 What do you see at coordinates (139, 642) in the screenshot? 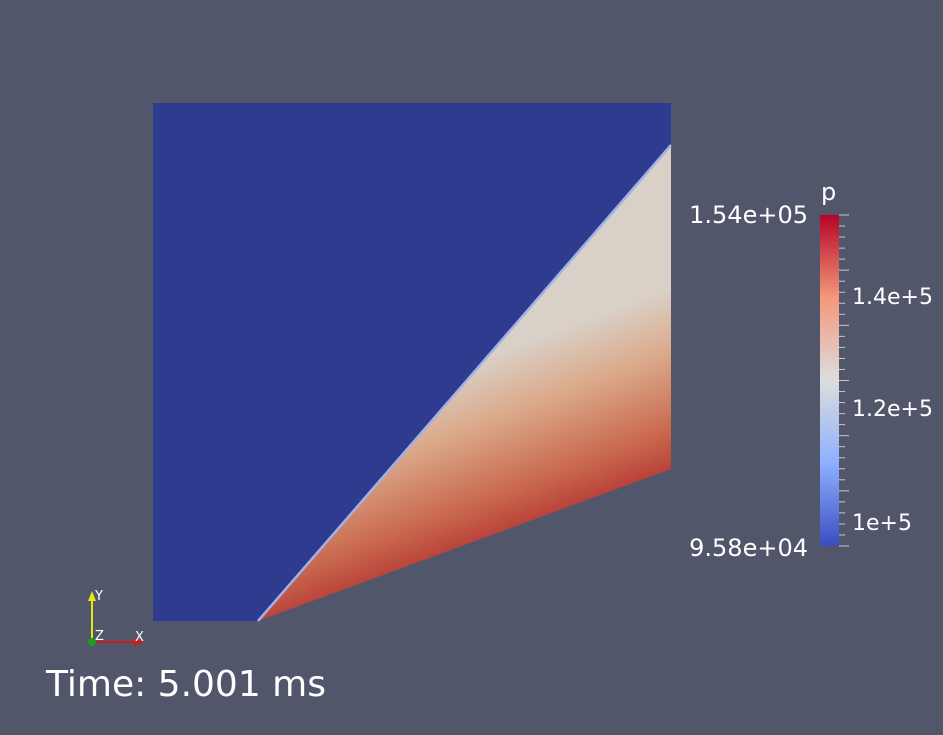
I see `x-axis-arrowhead` at bounding box center [139, 642].